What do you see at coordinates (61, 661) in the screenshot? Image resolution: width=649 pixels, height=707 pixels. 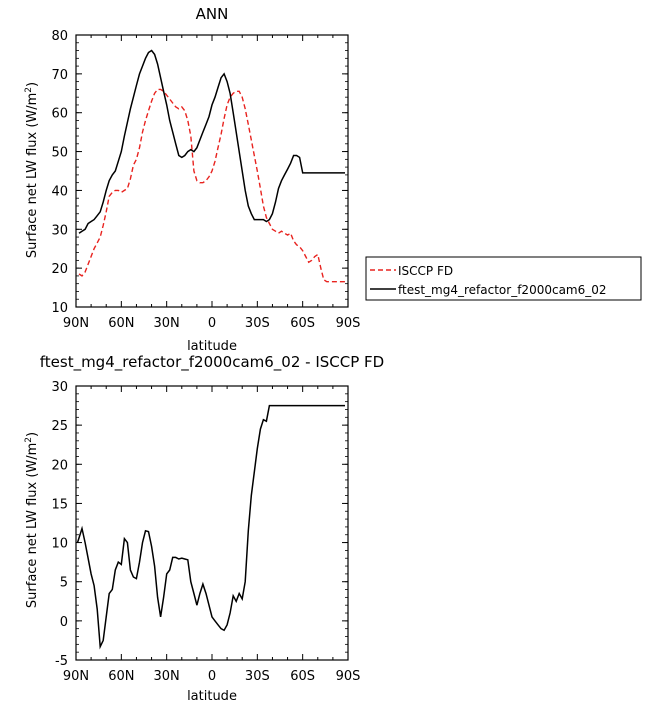 I see `bottom-y-tick-label: -5` at bounding box center [61, 661].